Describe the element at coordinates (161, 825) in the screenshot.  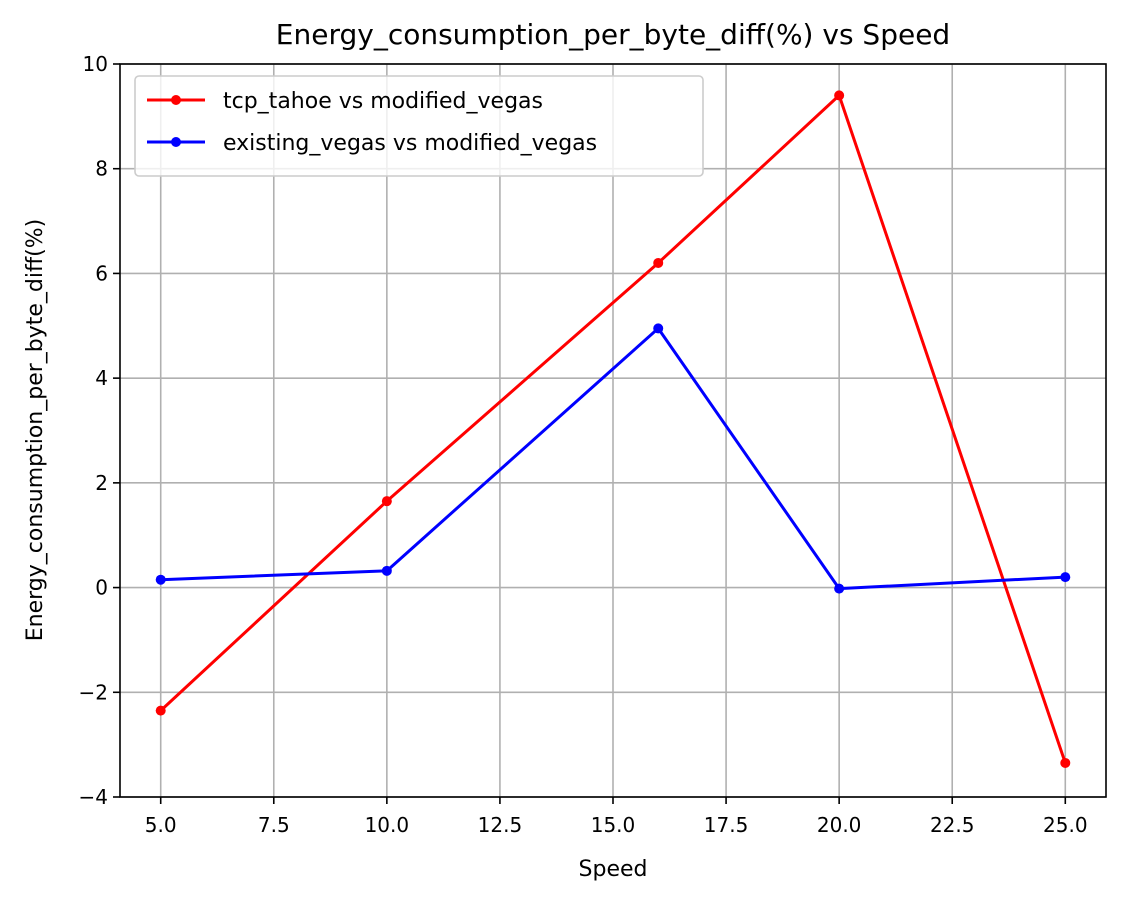
I see `x-tick-label: 5.0` at that location.